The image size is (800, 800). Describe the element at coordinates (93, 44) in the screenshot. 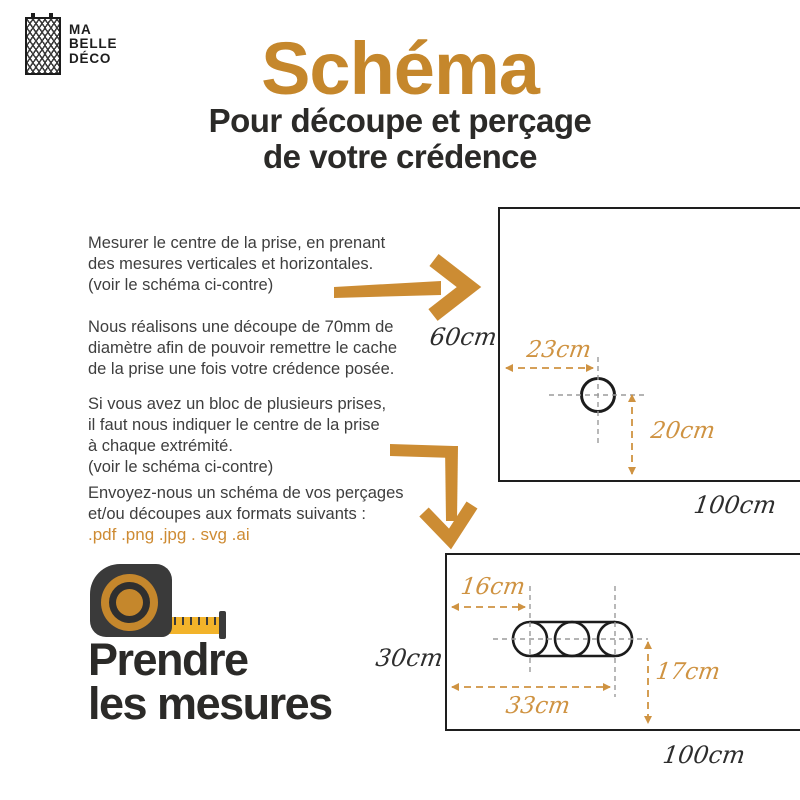

I see `logo-text: MA BELLE DÉCO` at that location.